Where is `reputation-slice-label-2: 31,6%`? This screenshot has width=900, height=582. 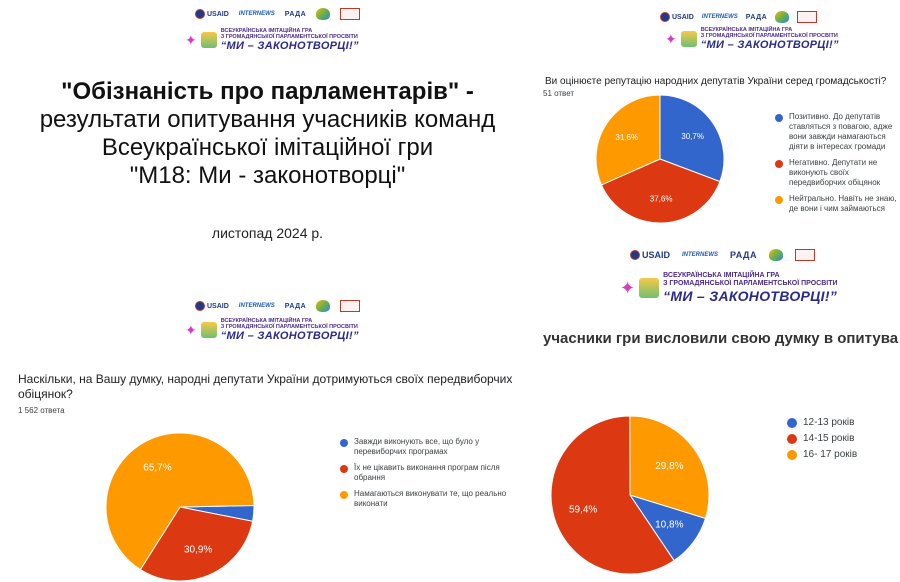
reputation-slice-label-2: 31,6% is located at coordinates (626, 137).